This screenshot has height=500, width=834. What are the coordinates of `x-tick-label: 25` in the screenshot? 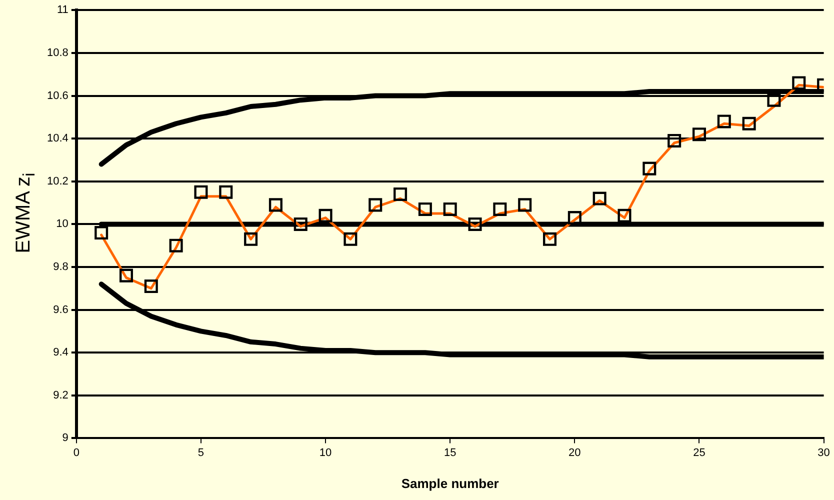 It's located at (699, 452).